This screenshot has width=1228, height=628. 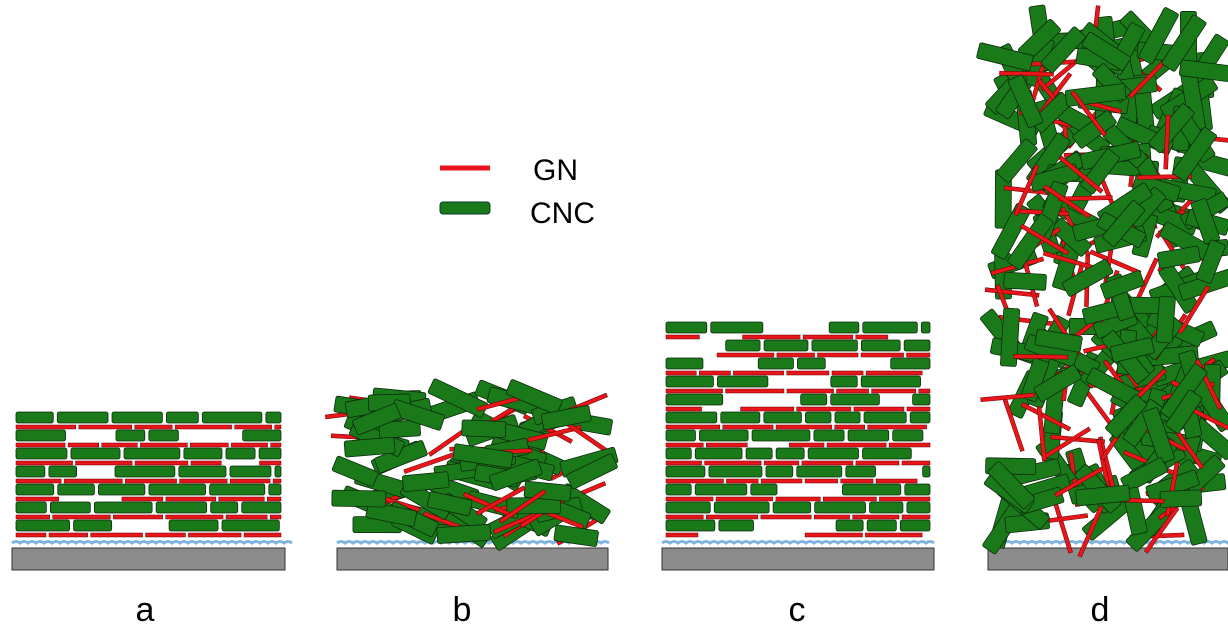 I want to click on legend-label: GN, so click(x=555, y=170).